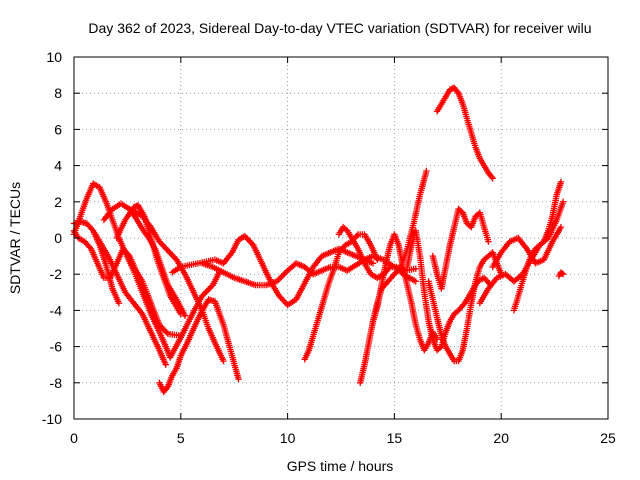 Image resolution: width=640 pixels, height=480 pixels. What do you see at coordinates (343, 438) in the screenshot?
I see `x-tick-labels: 0 5 10 15 20 25` at bounding box center [343, 438].